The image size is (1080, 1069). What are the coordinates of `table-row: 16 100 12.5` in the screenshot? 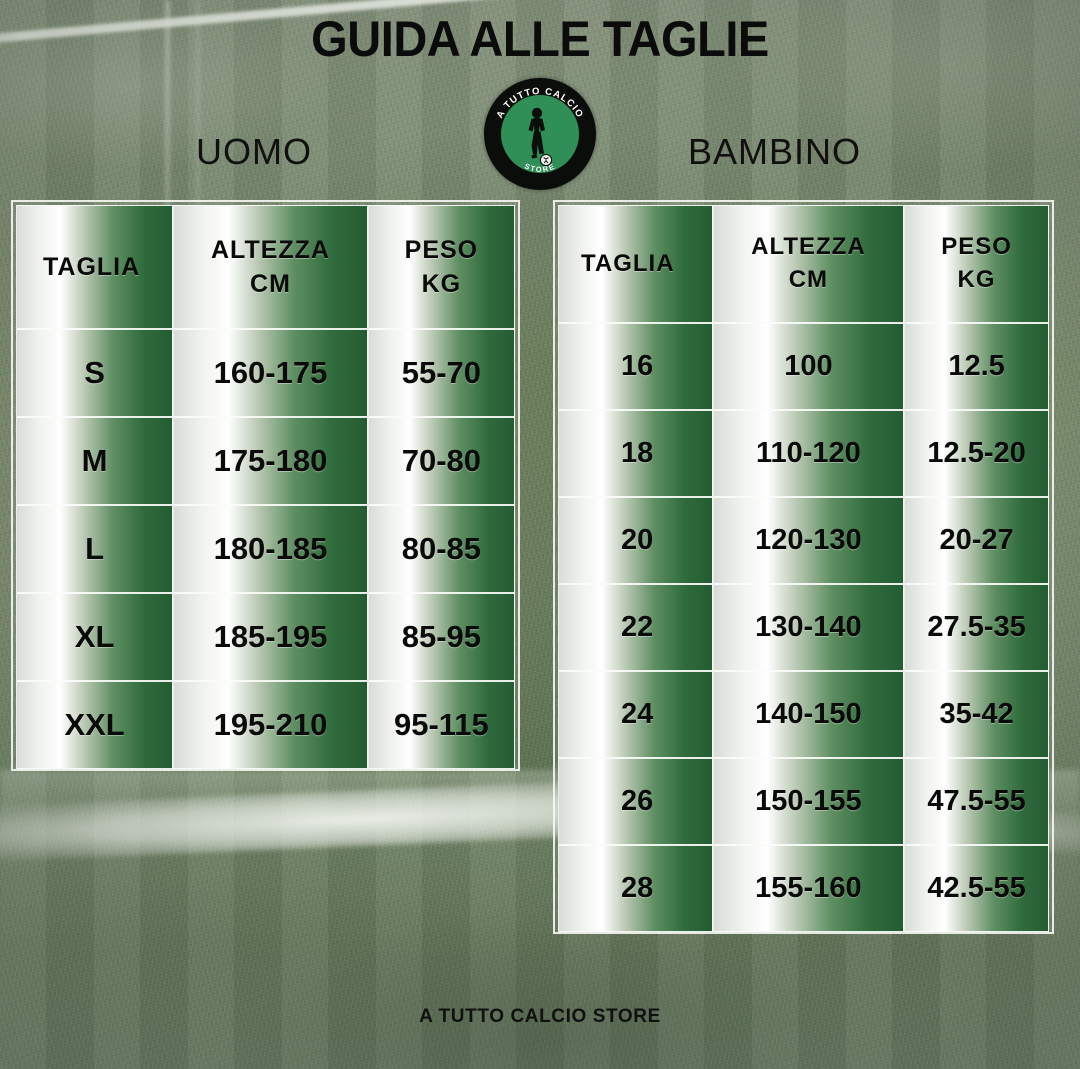 It's located at (803, 366).